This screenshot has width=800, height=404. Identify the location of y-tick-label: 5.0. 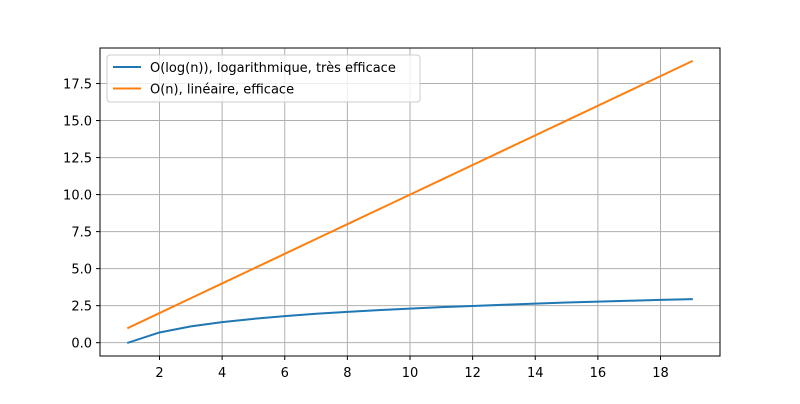
(81, 270).